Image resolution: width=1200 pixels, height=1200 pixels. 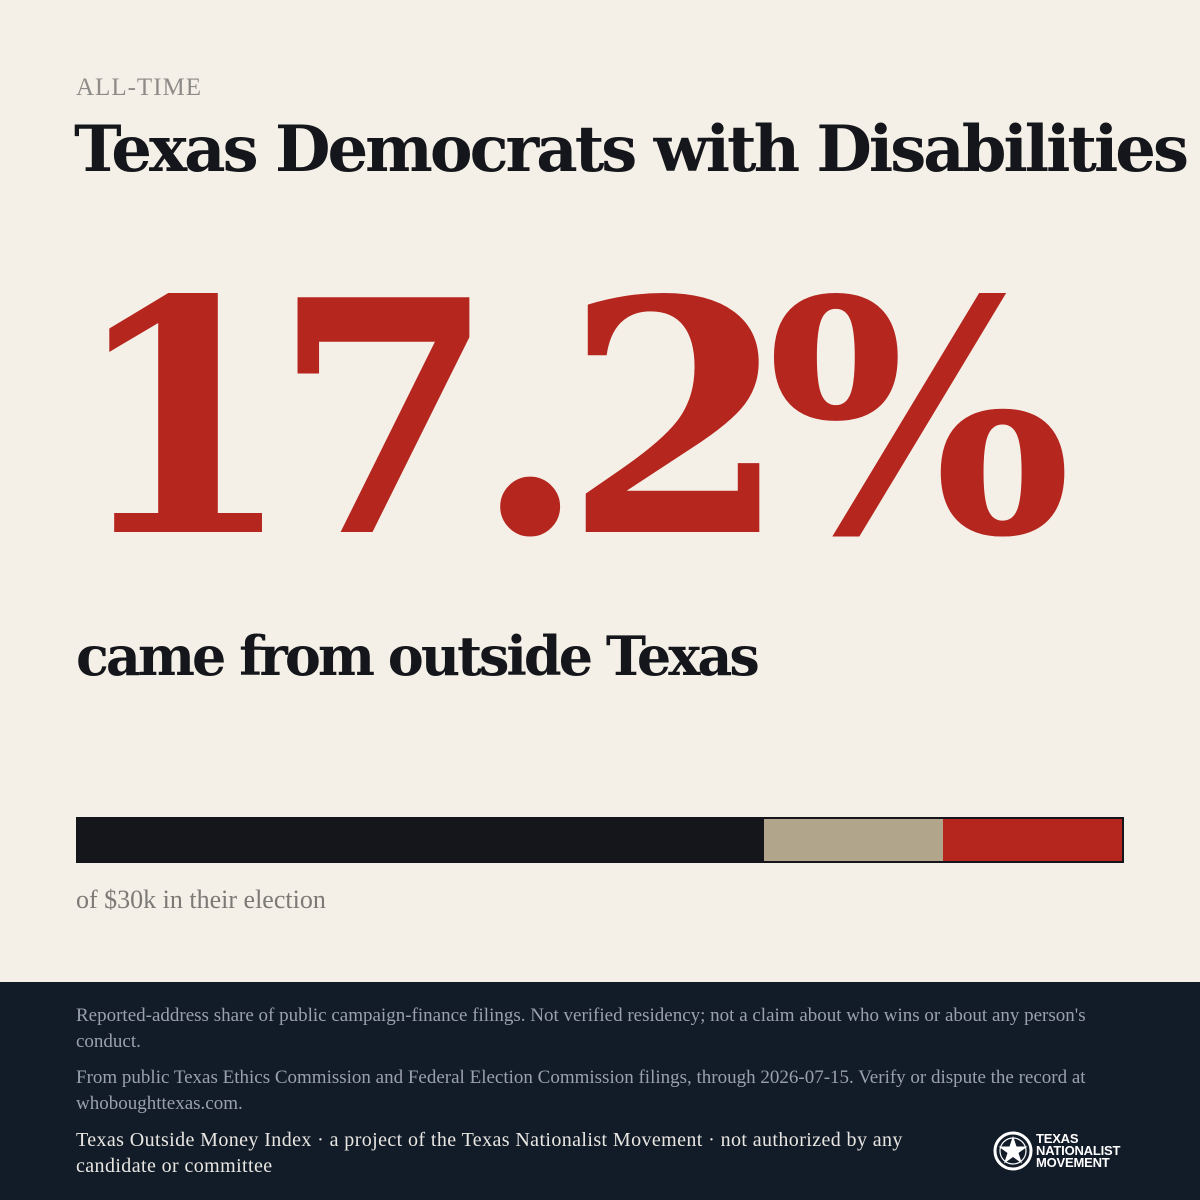 What do you see at coordinates (1073, 1162) in the screenshot?
I see `logo-line-movement: MOVEMENT` at bounding box center [1073, 1162].